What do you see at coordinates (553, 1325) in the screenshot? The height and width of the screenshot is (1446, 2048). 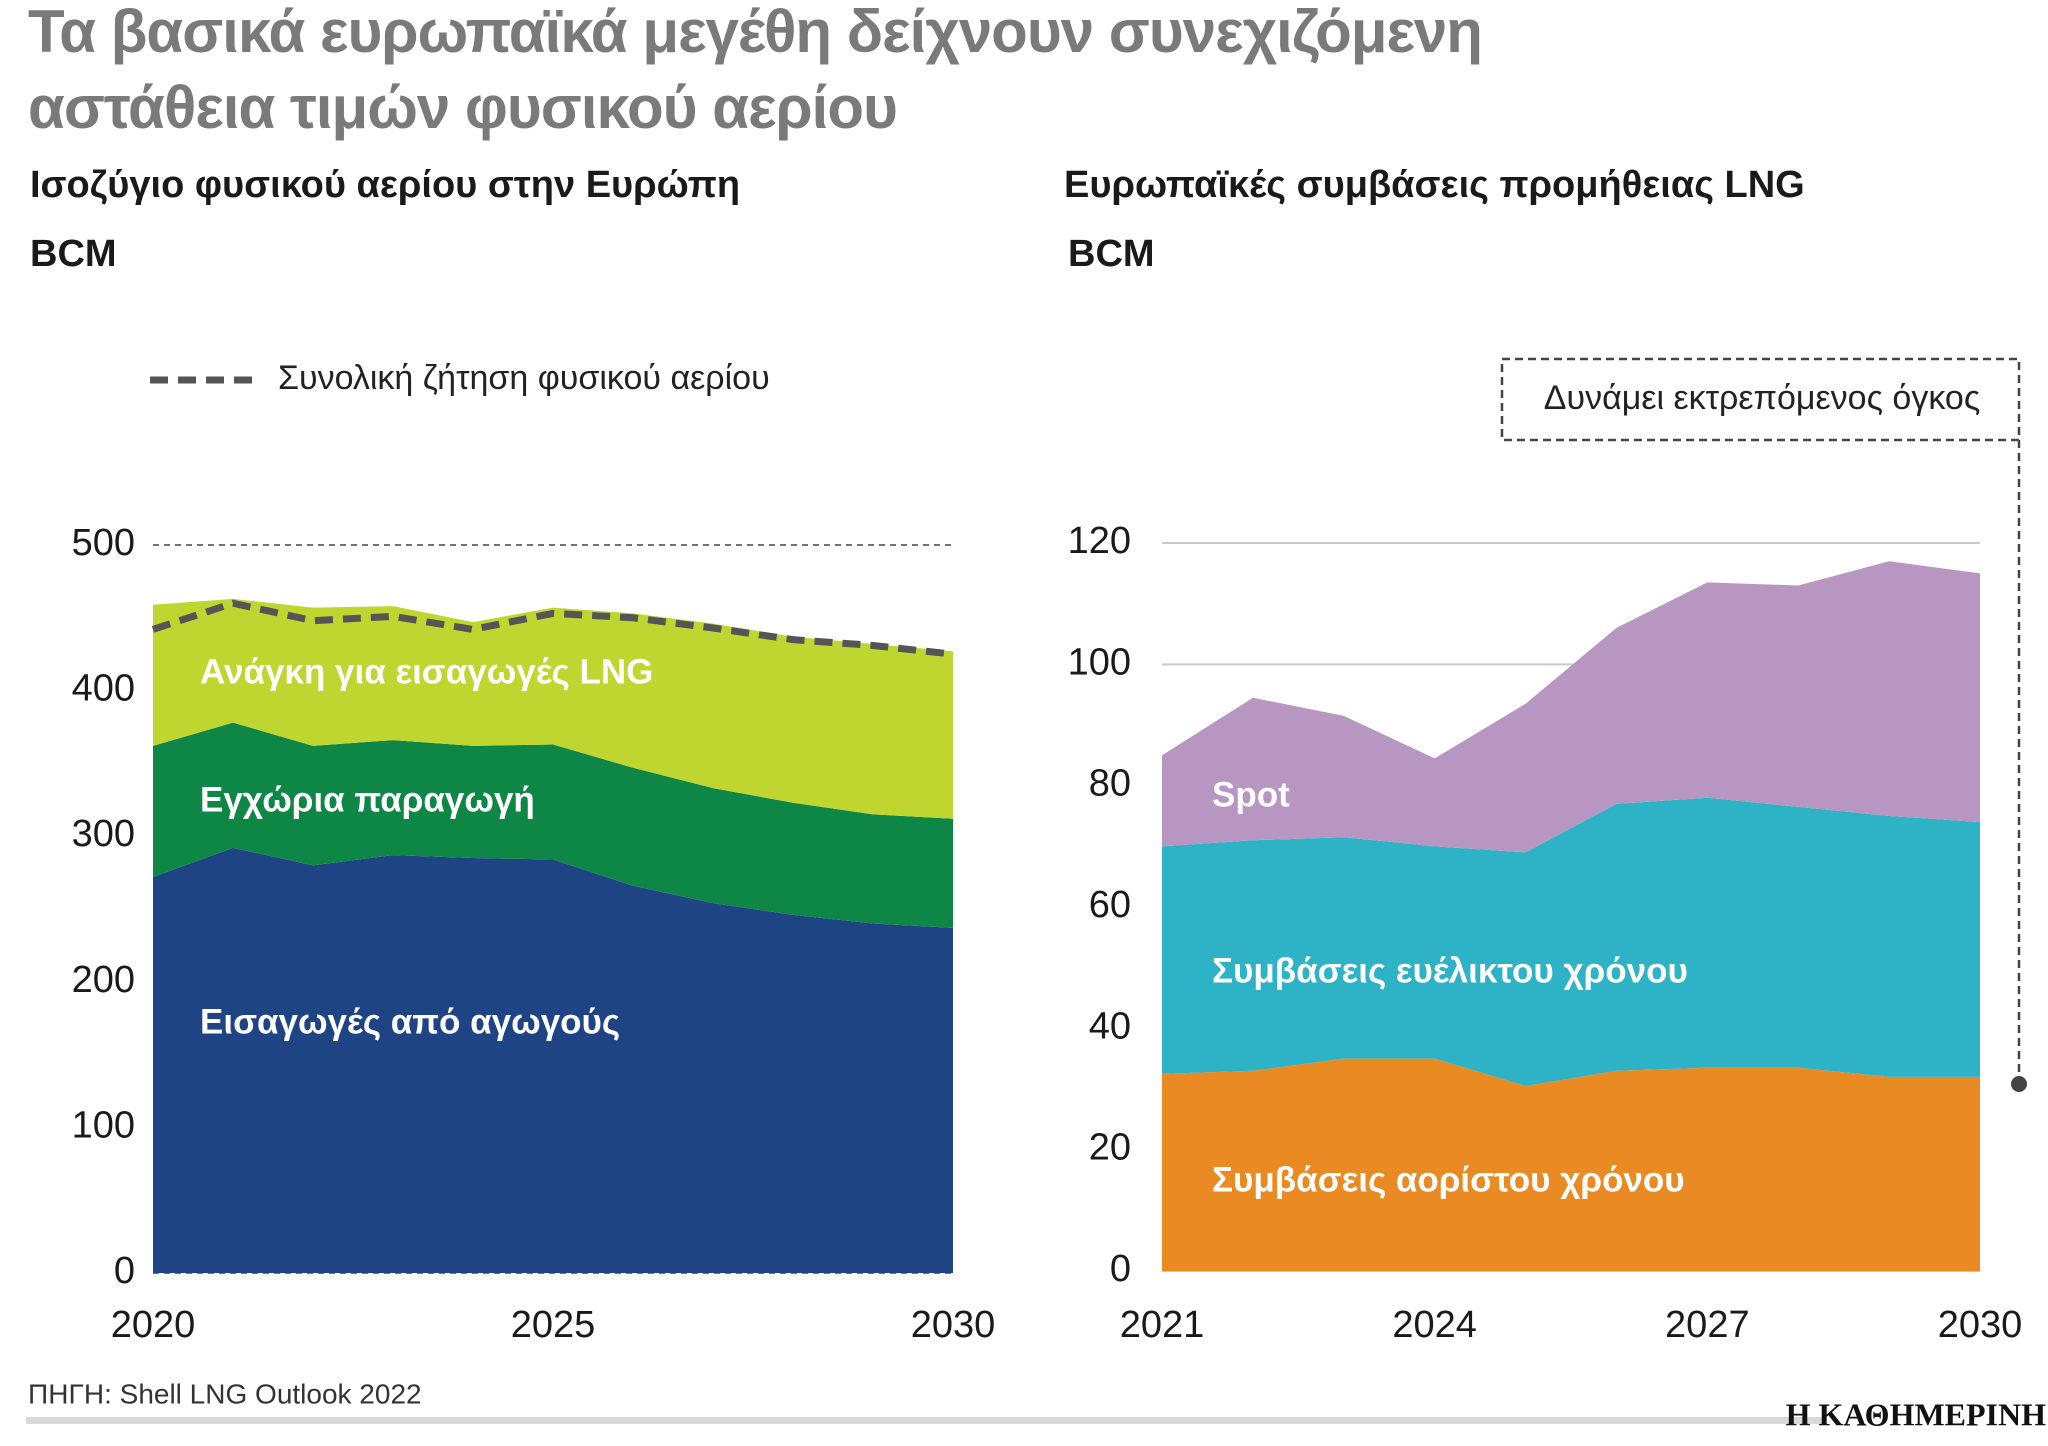 I see `x-tick-label: 2025` at bounding box center [553, 1325].